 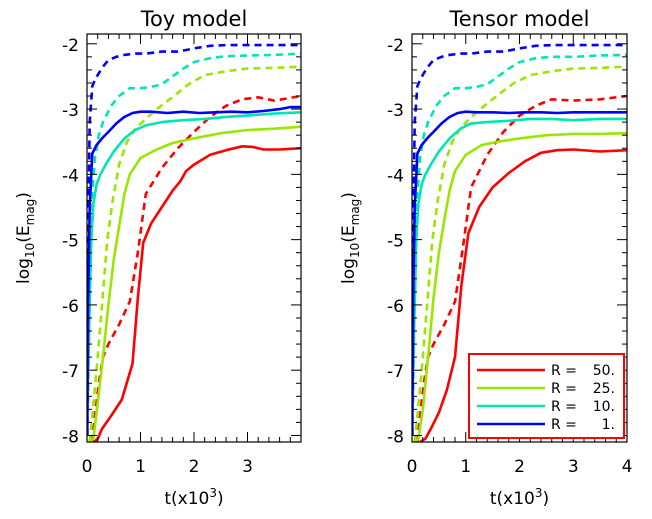 I want to click on legend-label-value: 25., so click(x=604, y=389).